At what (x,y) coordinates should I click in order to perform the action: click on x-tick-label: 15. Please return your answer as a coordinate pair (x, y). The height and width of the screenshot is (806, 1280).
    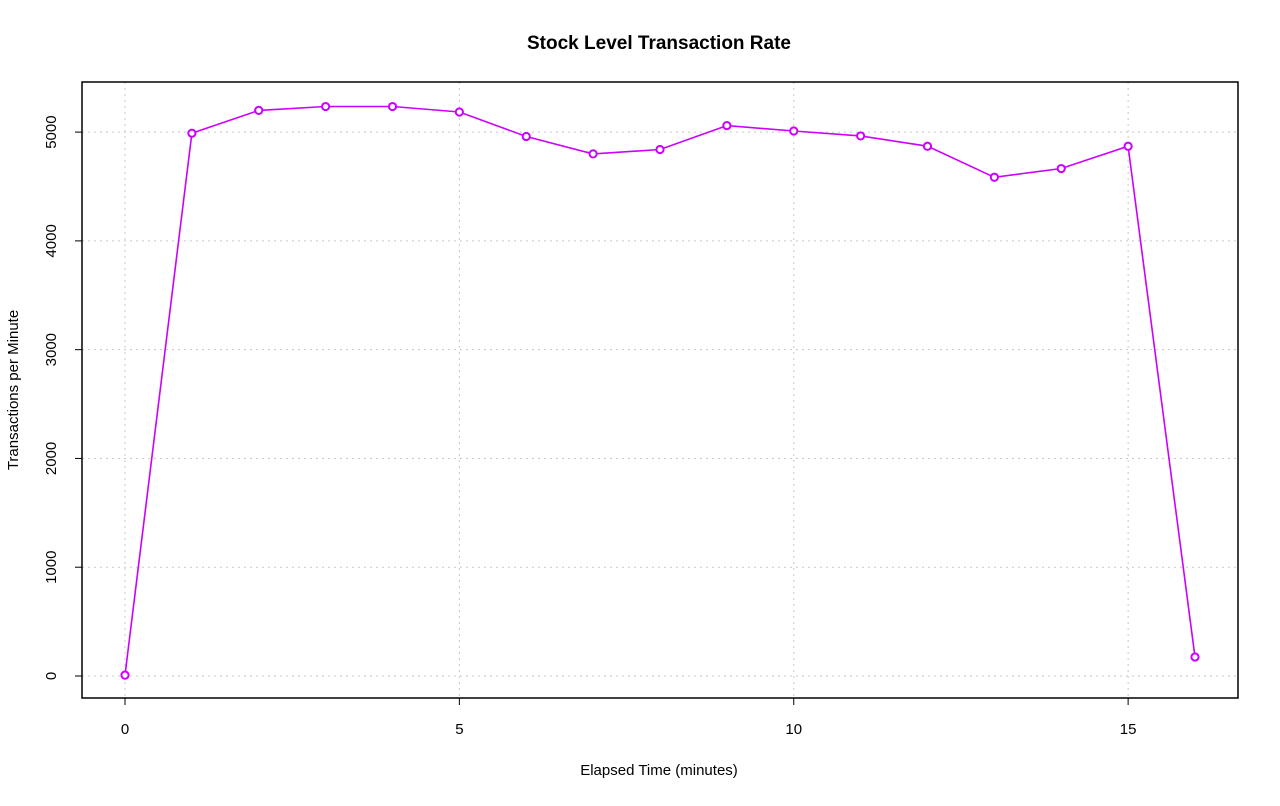
    Looking at the image, I should click on (1128, 729).